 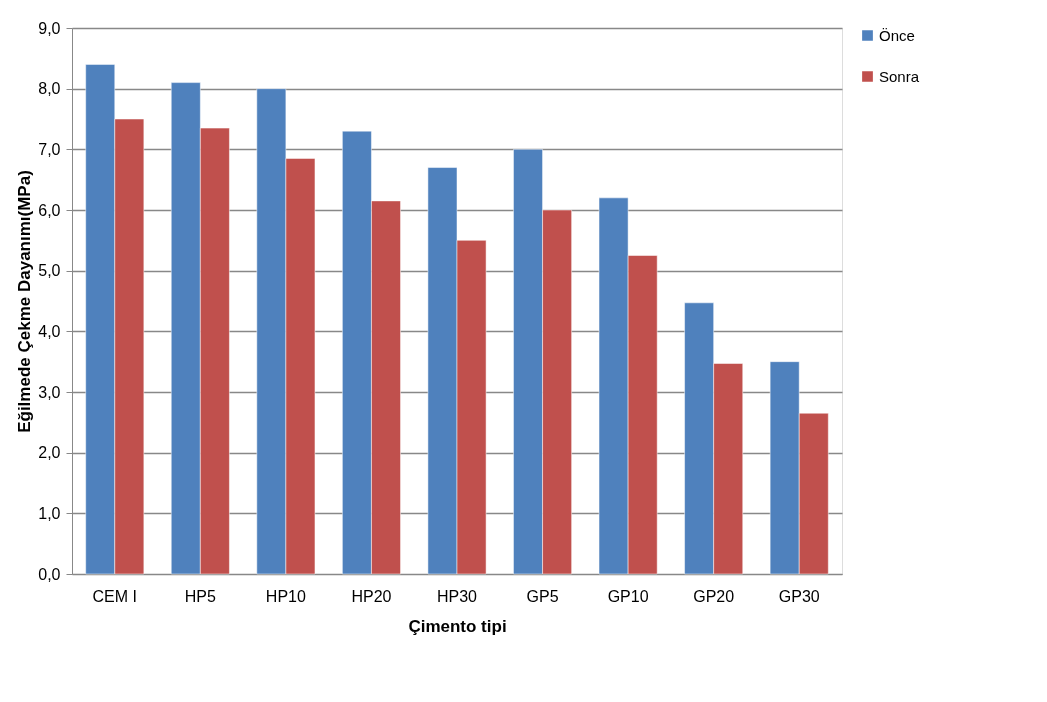 I want to click on y-tick-label: 2,0, so click(x=49, y=453).